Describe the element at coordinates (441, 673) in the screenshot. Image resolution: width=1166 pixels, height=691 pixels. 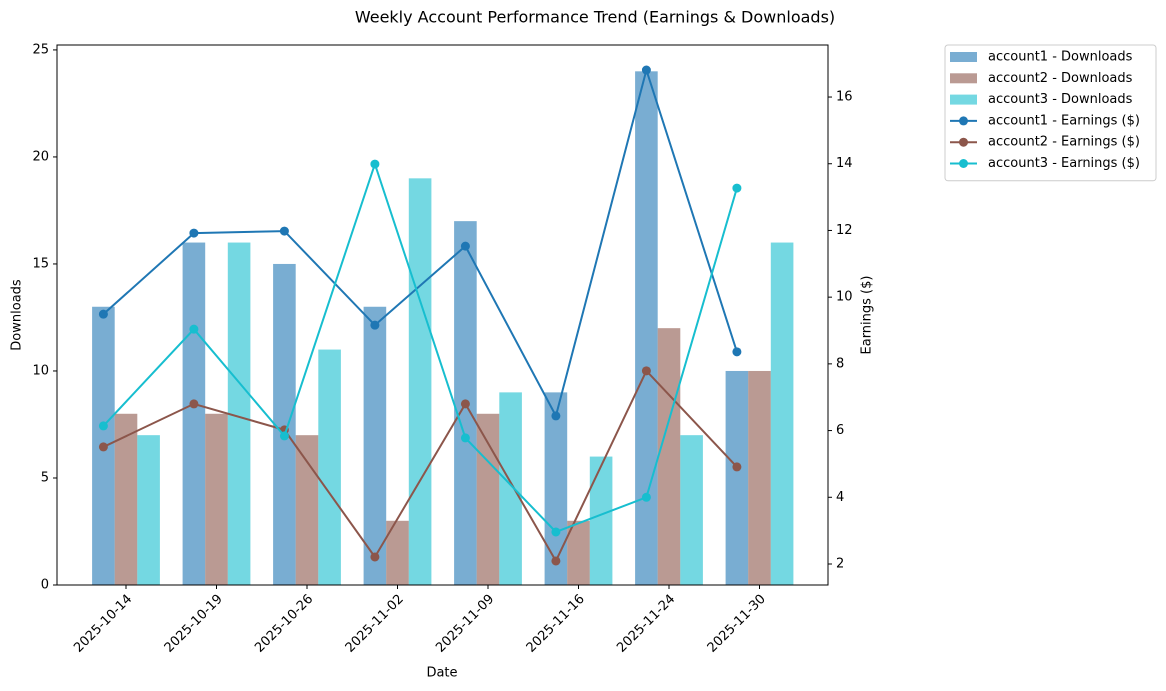
I see `x-axis-label: Date` at that location.